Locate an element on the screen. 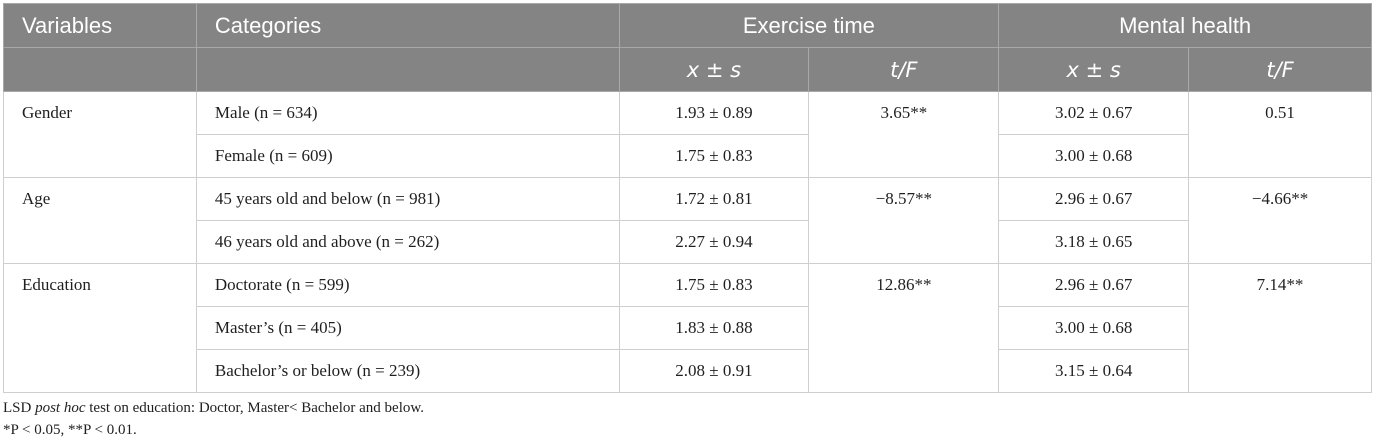 The width and height of the screenshot is (1375, 445). header-mental-health: Mental health is located at coordinates (1185, 25).